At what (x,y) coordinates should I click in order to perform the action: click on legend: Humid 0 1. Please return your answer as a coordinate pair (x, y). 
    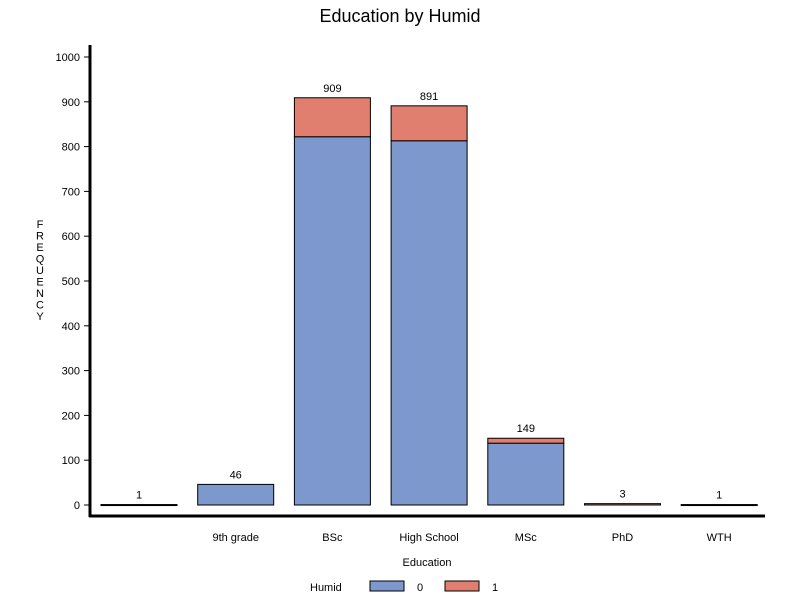
    Looking at the image, I should click on (404, 587).